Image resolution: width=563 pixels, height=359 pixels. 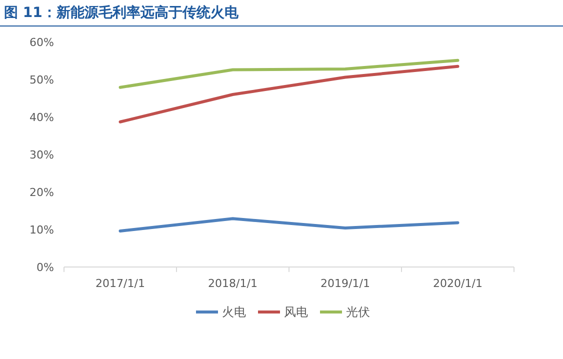 I want to click on y-tick-label: 30%, so click(x=42, y=155).